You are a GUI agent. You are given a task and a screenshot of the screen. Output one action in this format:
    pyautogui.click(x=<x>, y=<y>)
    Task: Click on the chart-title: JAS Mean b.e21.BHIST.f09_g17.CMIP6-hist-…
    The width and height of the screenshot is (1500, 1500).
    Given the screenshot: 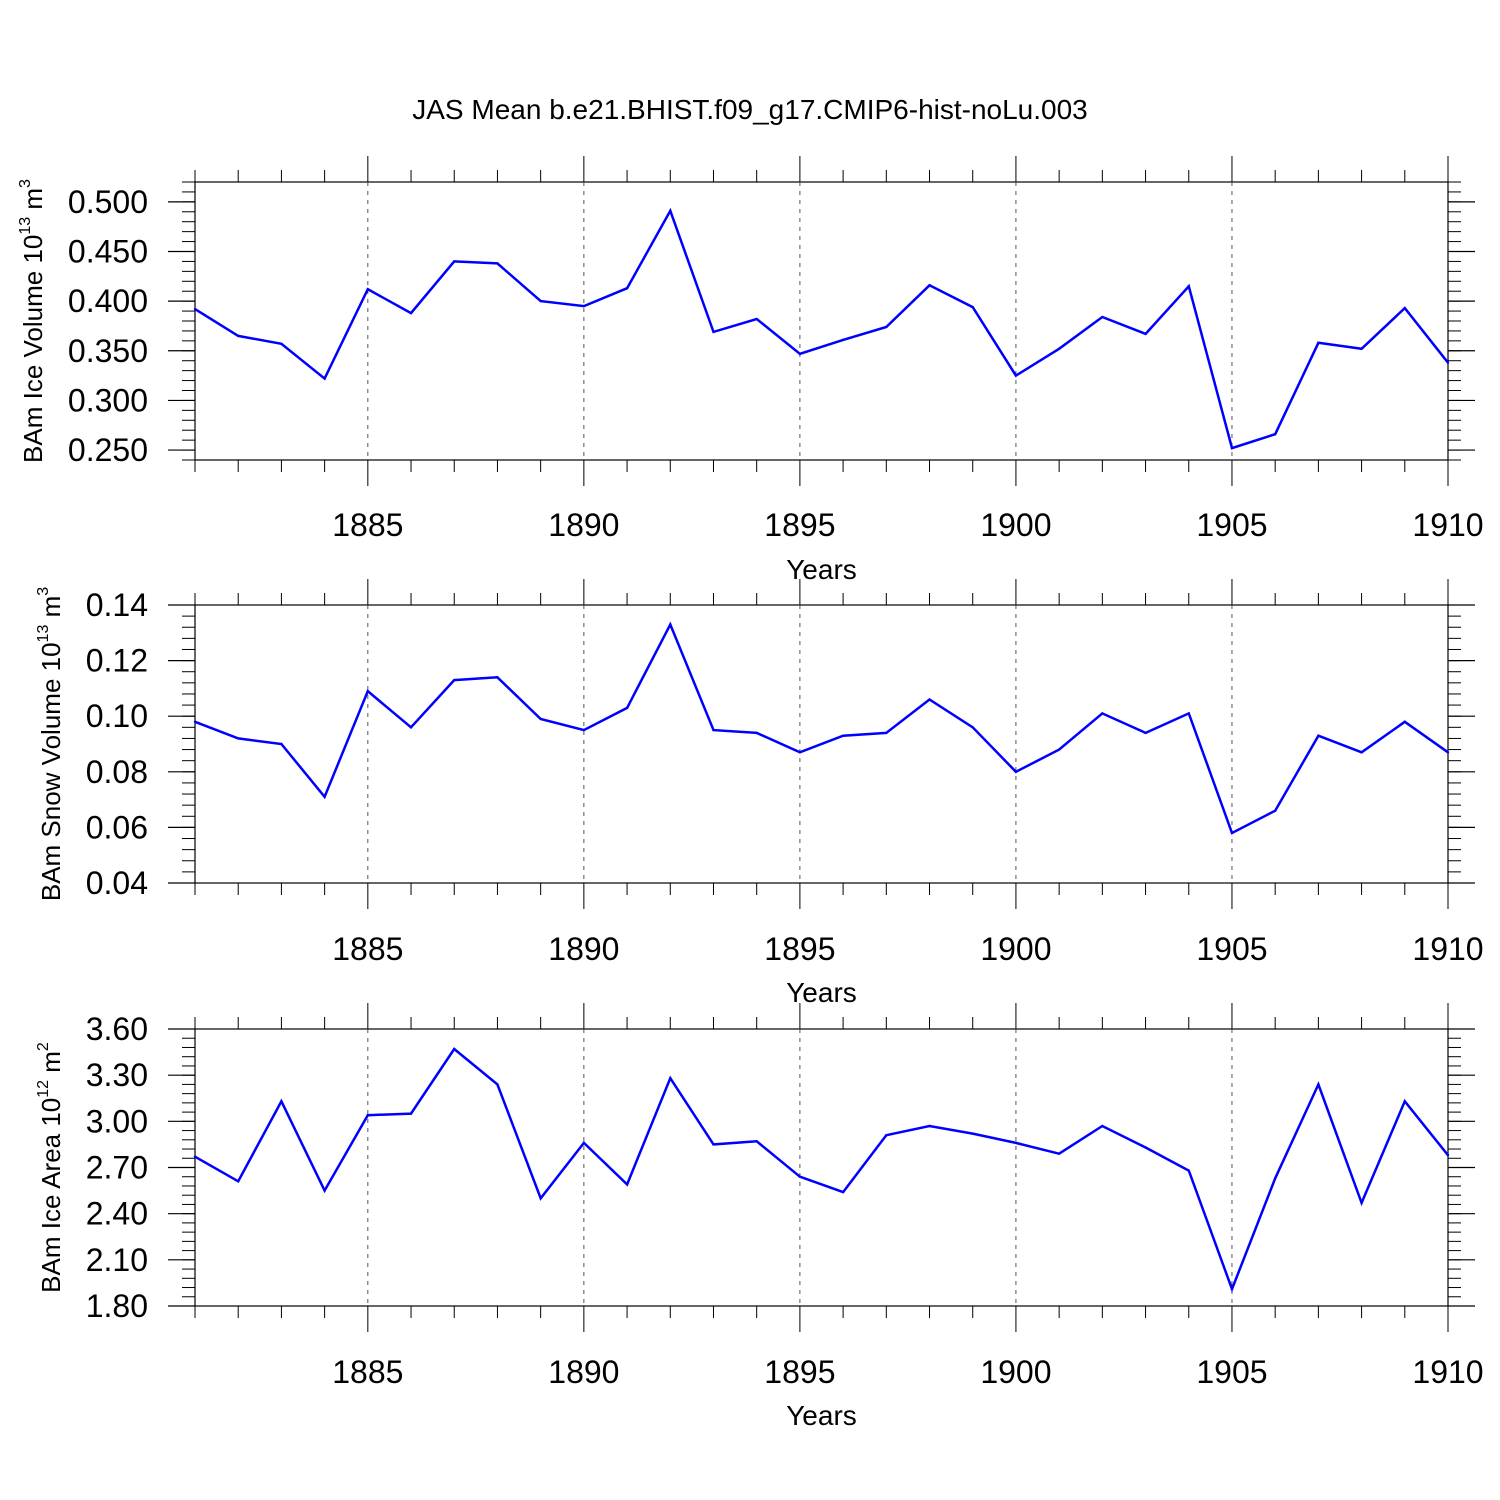 What is the action you would take?
    pyautogui.click(x=750, y=109)
    